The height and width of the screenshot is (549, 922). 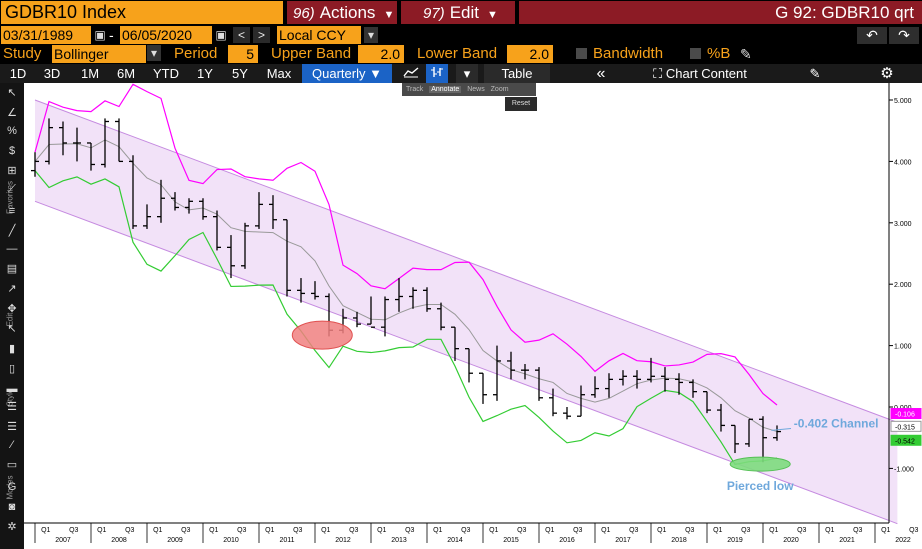 I want to click on pointer-icon: ↖, so click(x=12, y=93).